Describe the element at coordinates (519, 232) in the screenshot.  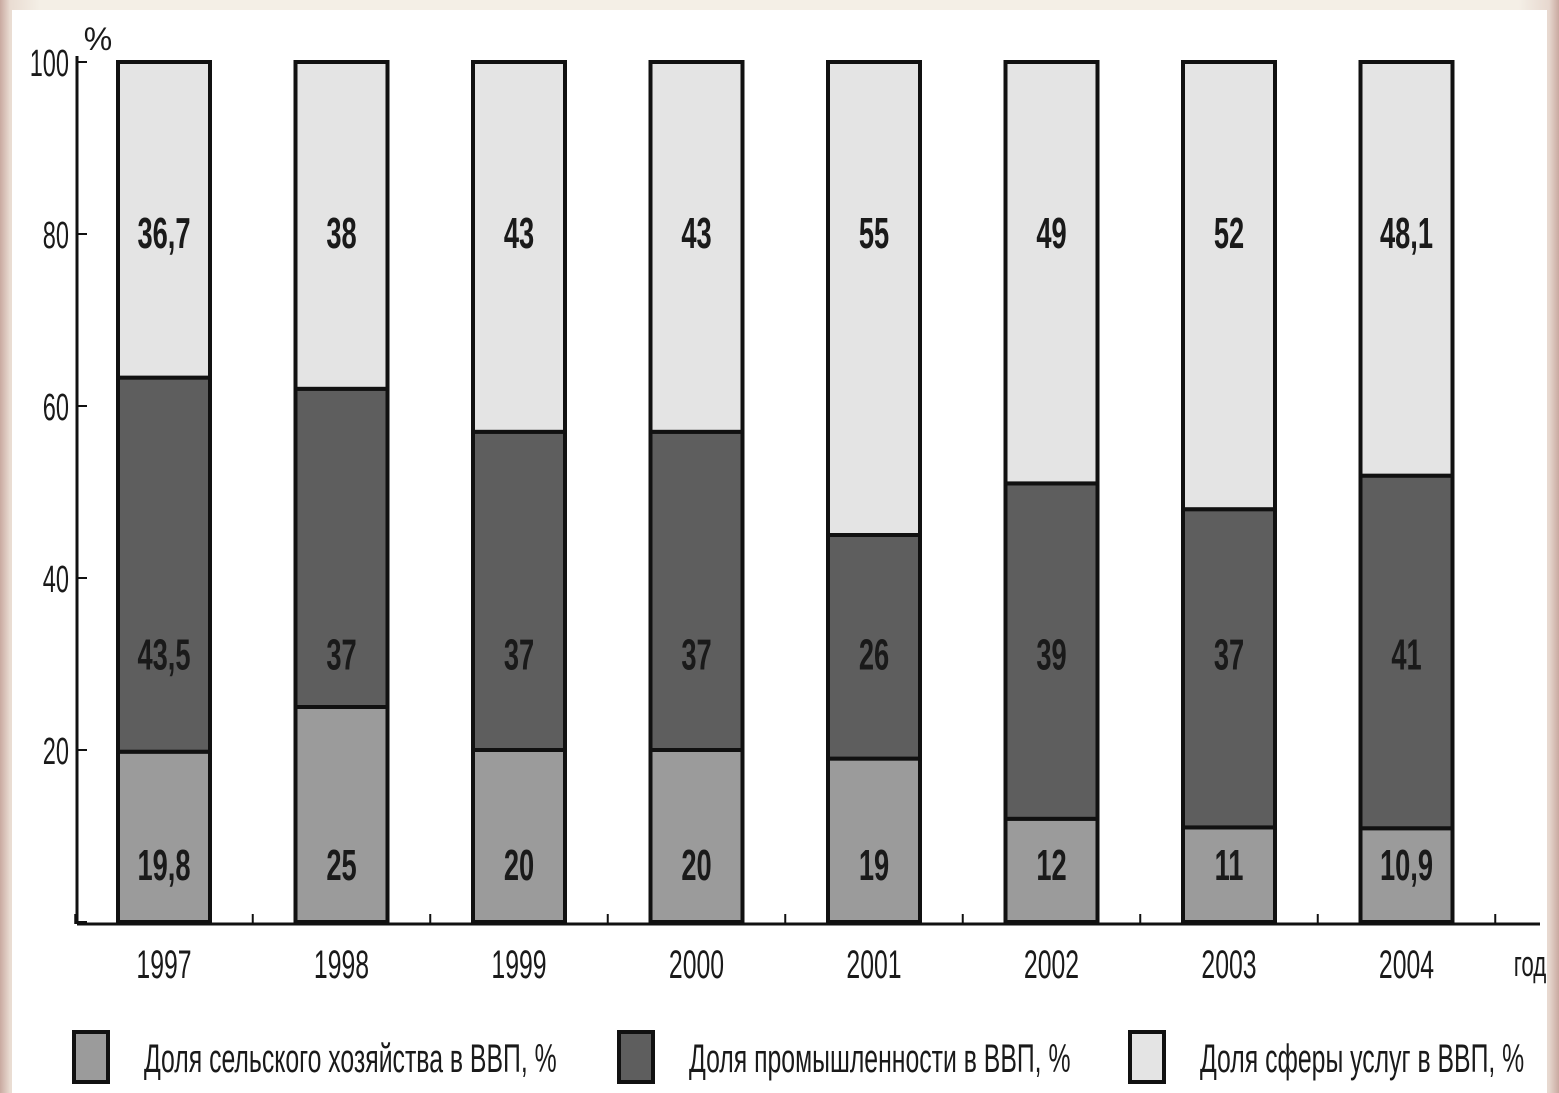
I see `data-label-1999-series-3: 43` at that location.